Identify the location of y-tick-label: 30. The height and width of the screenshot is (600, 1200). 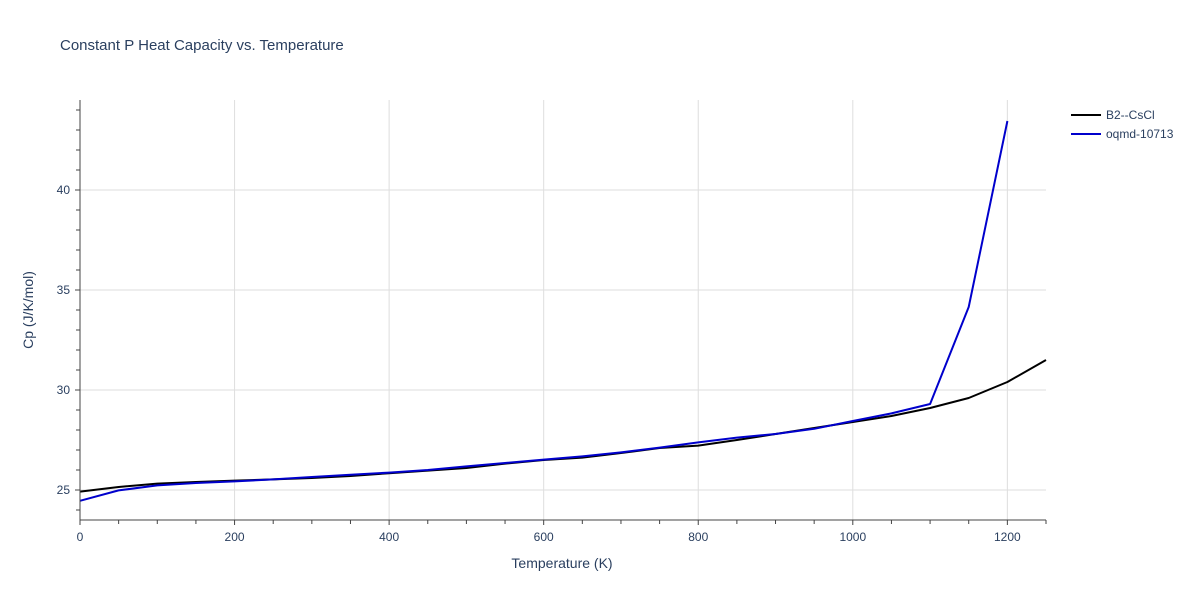
(64, 390).